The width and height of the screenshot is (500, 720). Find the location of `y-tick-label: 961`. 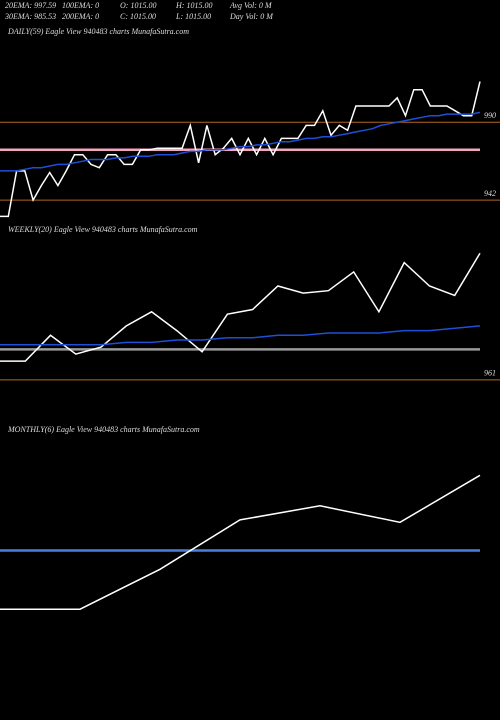

y-tick-label: 961 is located at coordinates (490, 373).